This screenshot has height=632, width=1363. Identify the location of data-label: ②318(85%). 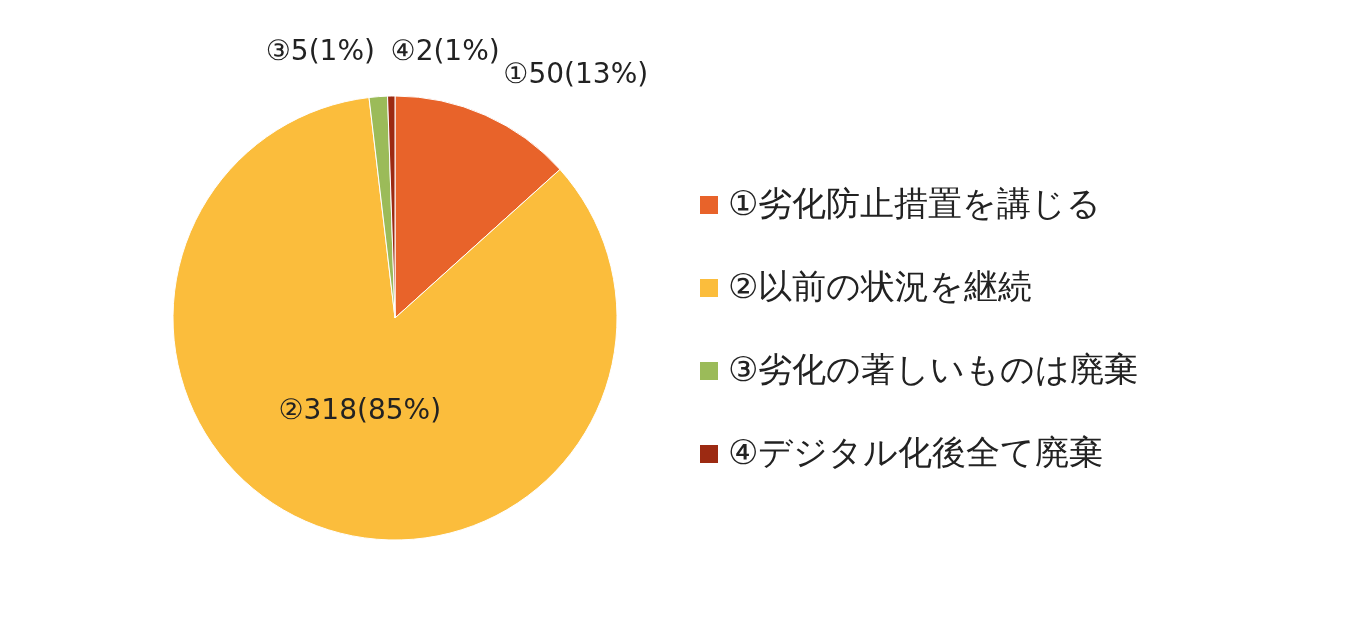
(360, 410).